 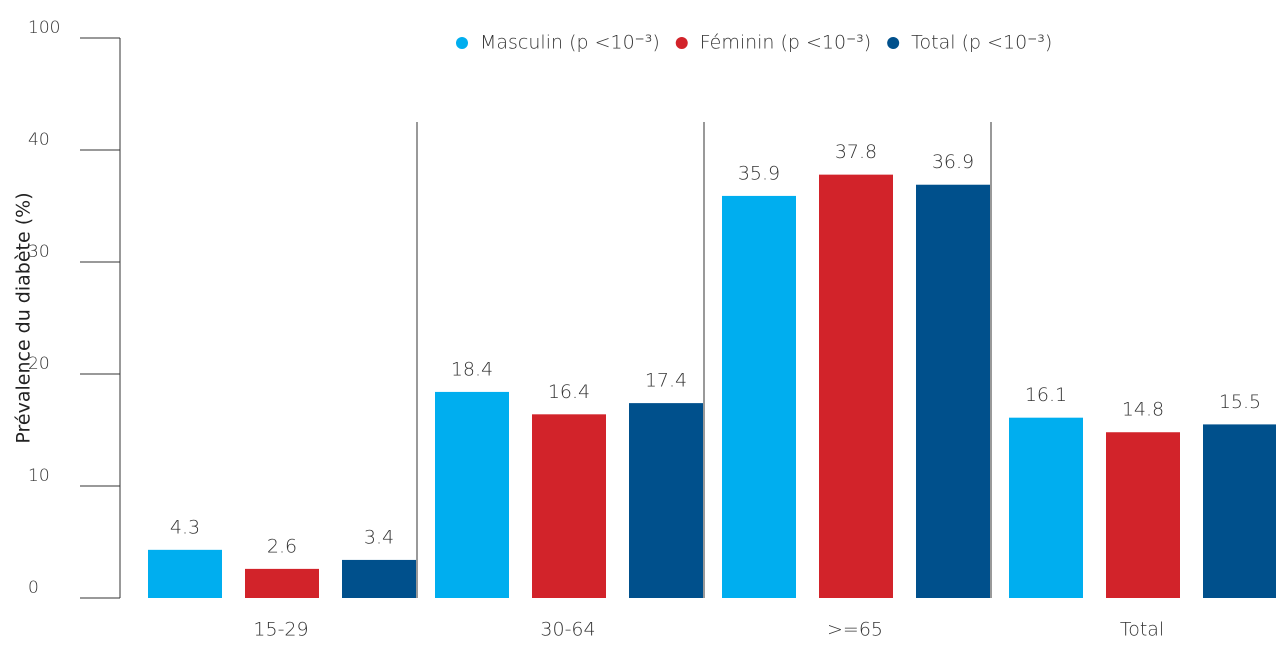 I want to click on legend-label: Féminin (p <10⁻³), so click(x=785, y=43).